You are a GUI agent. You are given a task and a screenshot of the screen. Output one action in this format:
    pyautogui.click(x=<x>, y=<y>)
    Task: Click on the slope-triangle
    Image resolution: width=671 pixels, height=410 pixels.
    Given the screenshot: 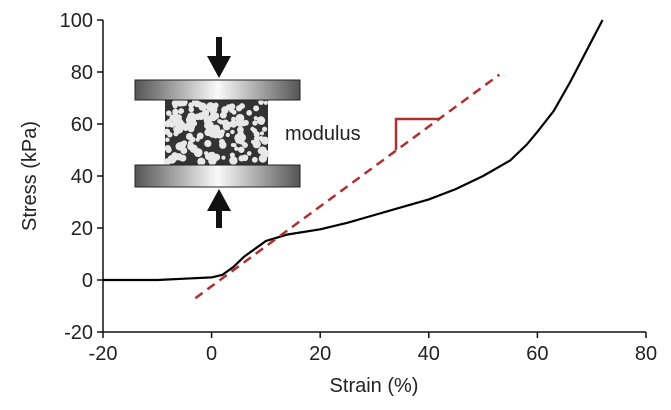 What is the action you would take?
    pyautogui.click(x=417, y=133)
    